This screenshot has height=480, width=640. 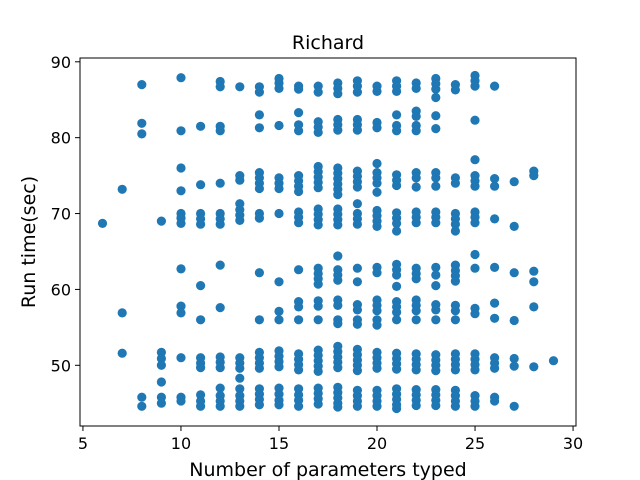 I want to click on chart-title: Richard, so click(x=328, y=43).